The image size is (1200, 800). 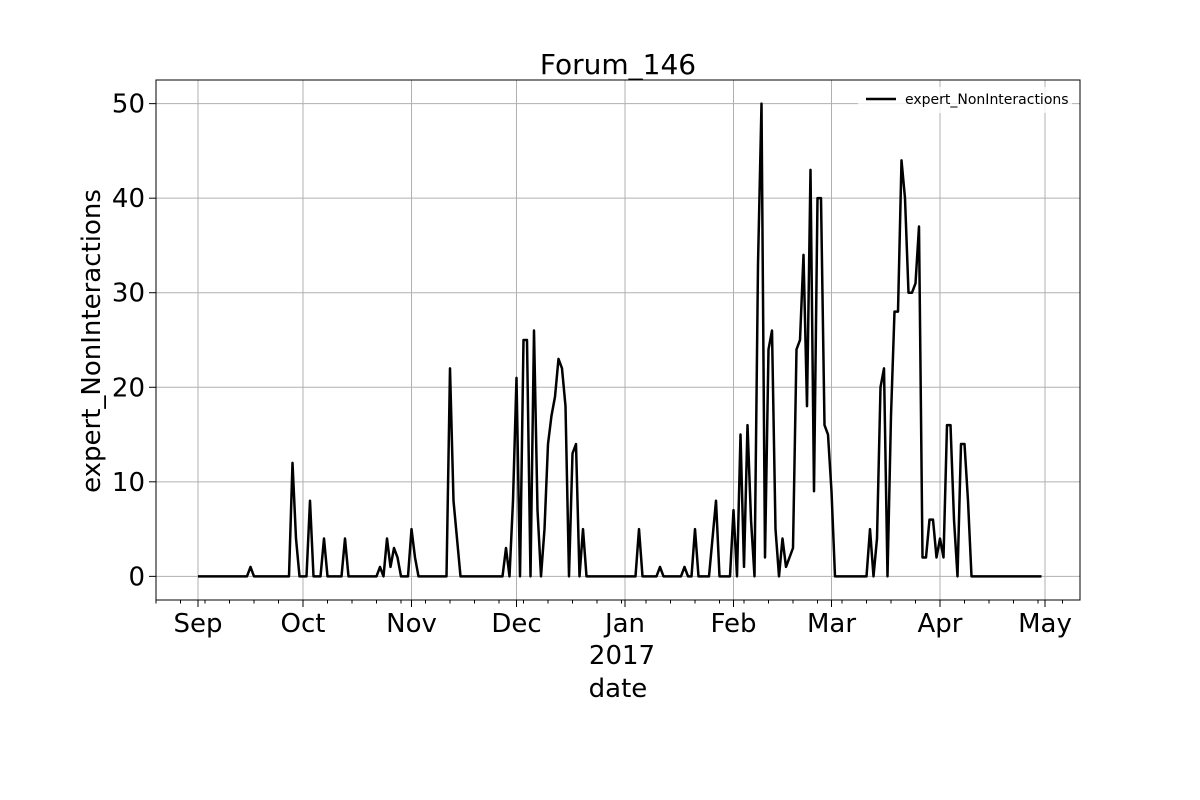 I want to click on y-tick-label: 50, so click(x=128, y=105).